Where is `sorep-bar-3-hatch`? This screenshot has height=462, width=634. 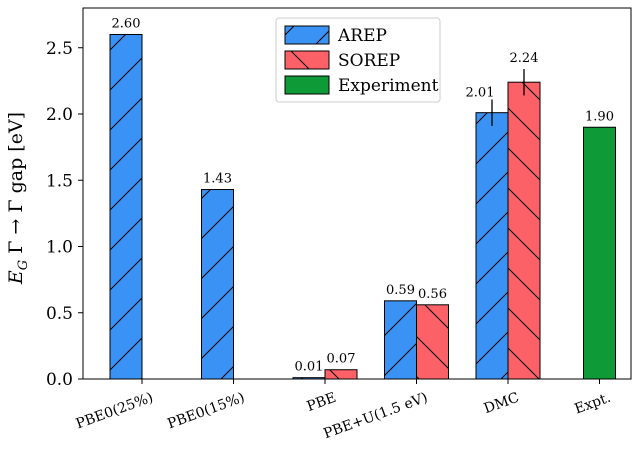 sorep-bar-3-hatch is located at coordinates (341, 374).